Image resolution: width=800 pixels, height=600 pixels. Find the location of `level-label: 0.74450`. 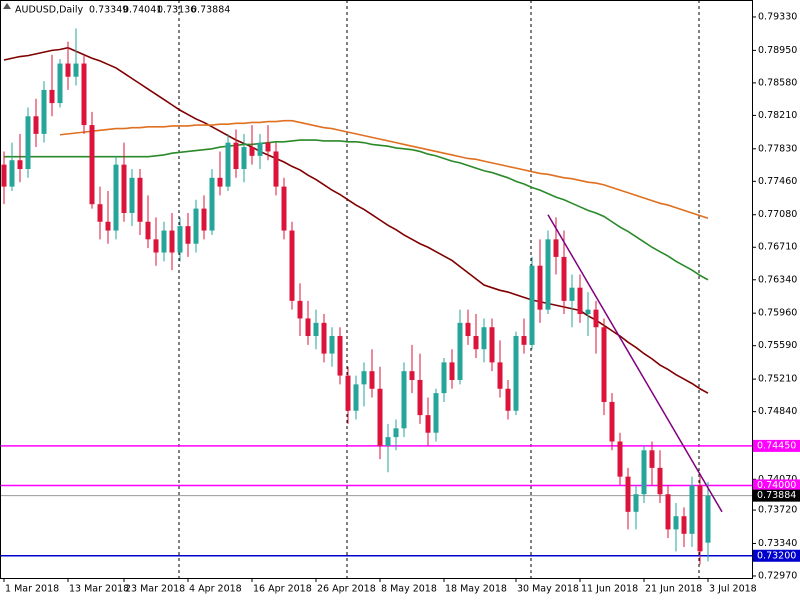

level-label: 0.74450 is located at coordinates (776, 445).